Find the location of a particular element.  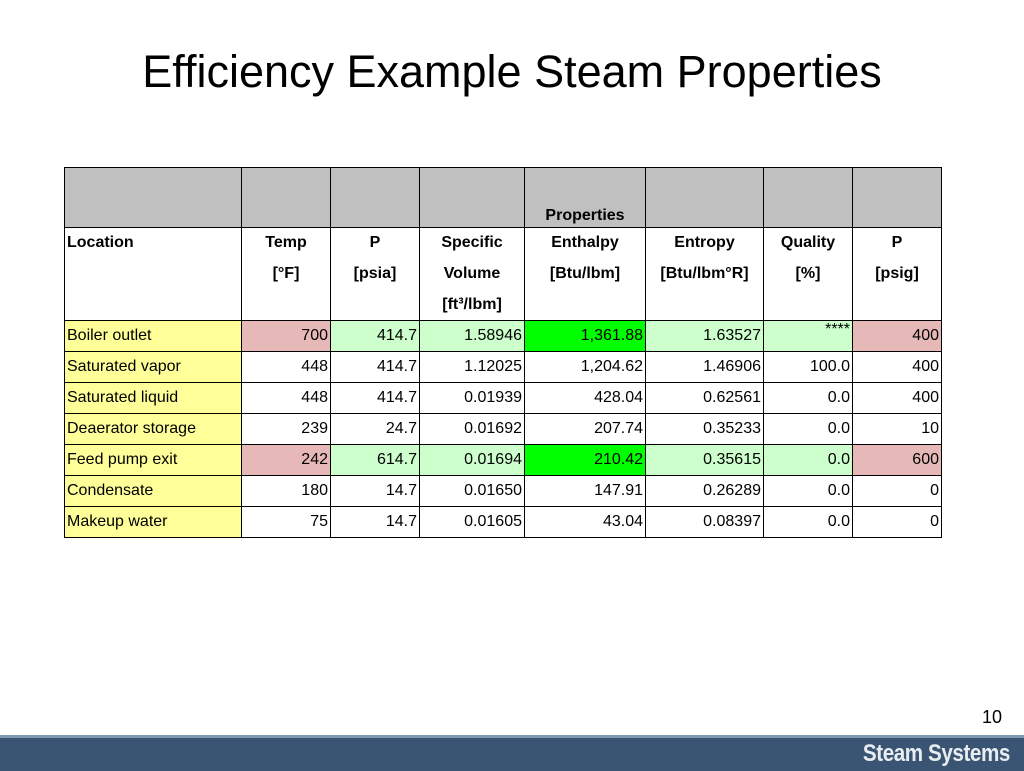

header-location-unit is located at coordinates (153, 274).